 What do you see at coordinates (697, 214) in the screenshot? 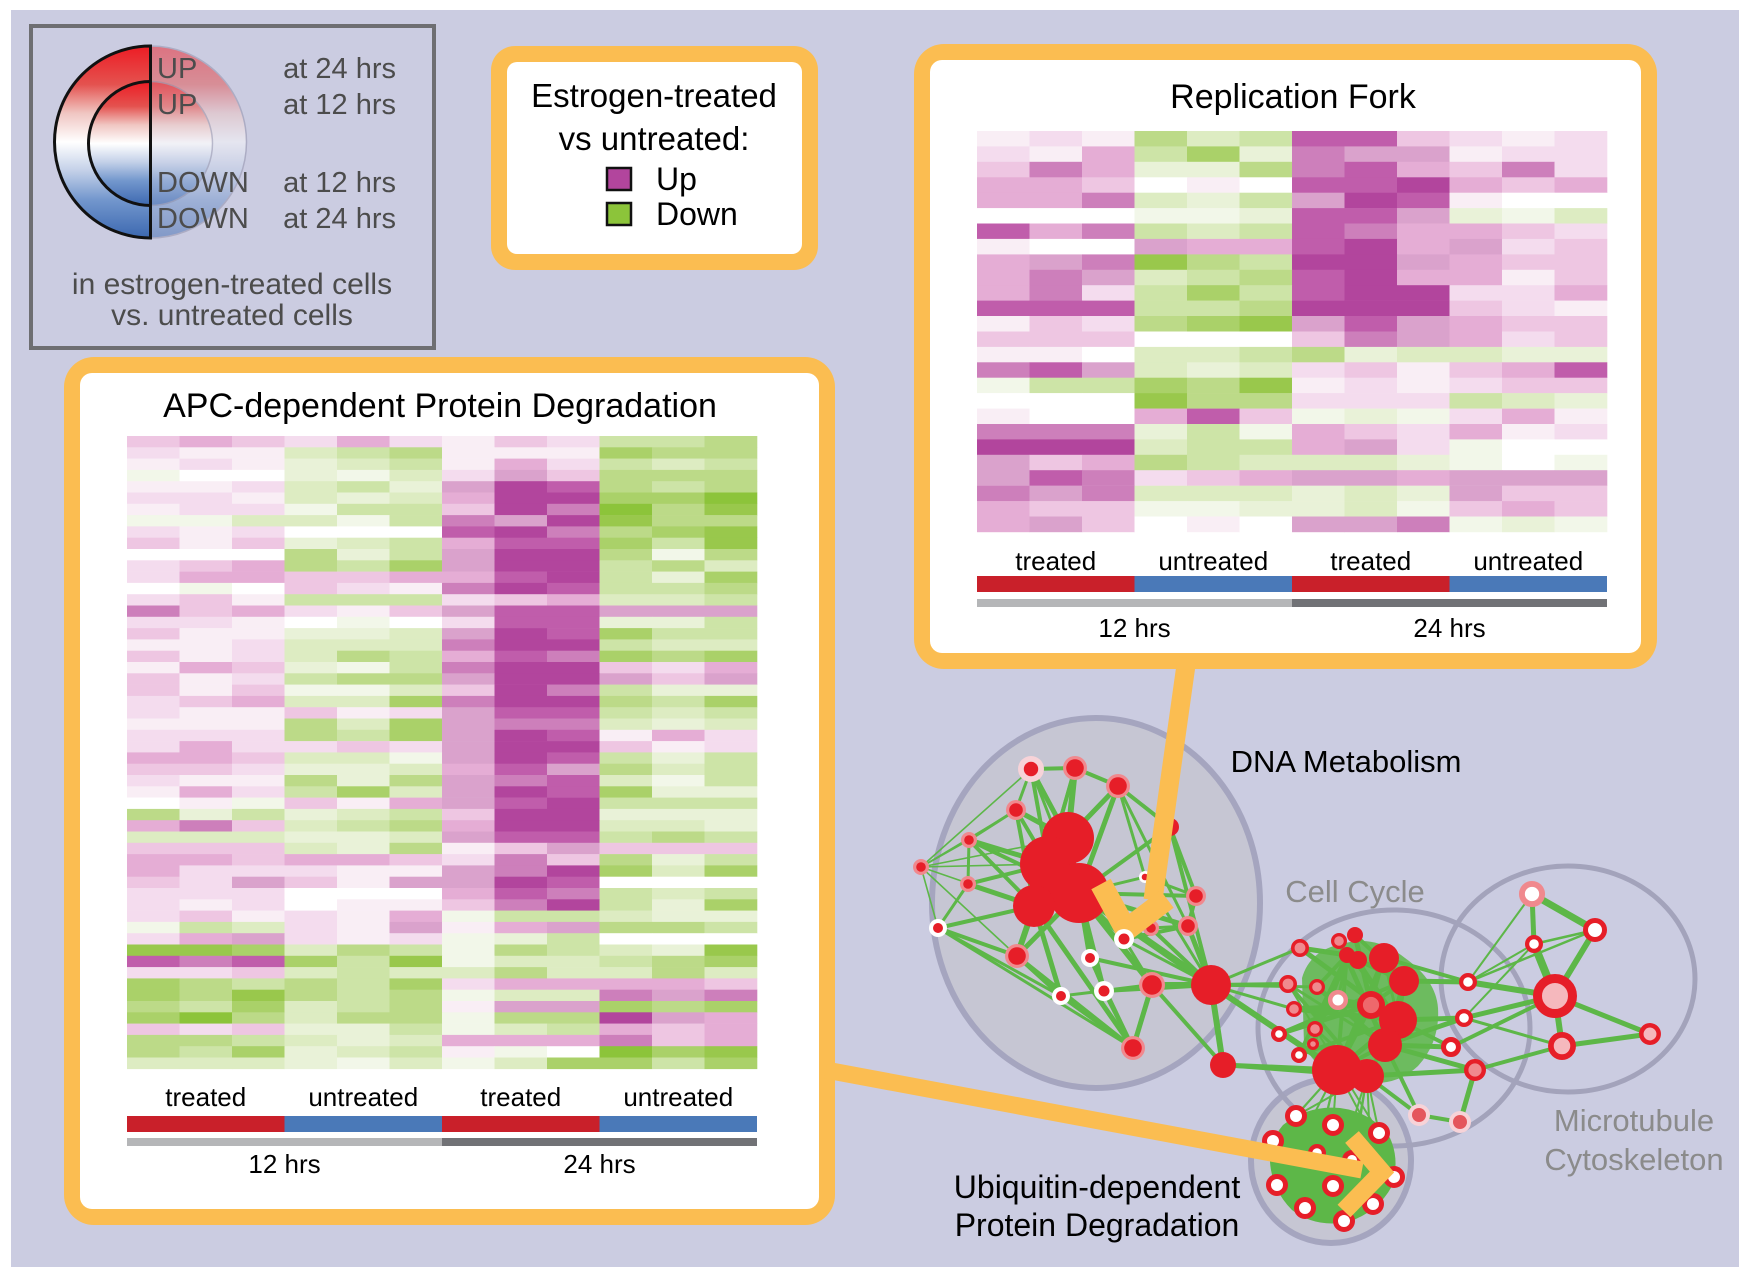
I see `svg-text: Down` at bounding box center [697, 214].